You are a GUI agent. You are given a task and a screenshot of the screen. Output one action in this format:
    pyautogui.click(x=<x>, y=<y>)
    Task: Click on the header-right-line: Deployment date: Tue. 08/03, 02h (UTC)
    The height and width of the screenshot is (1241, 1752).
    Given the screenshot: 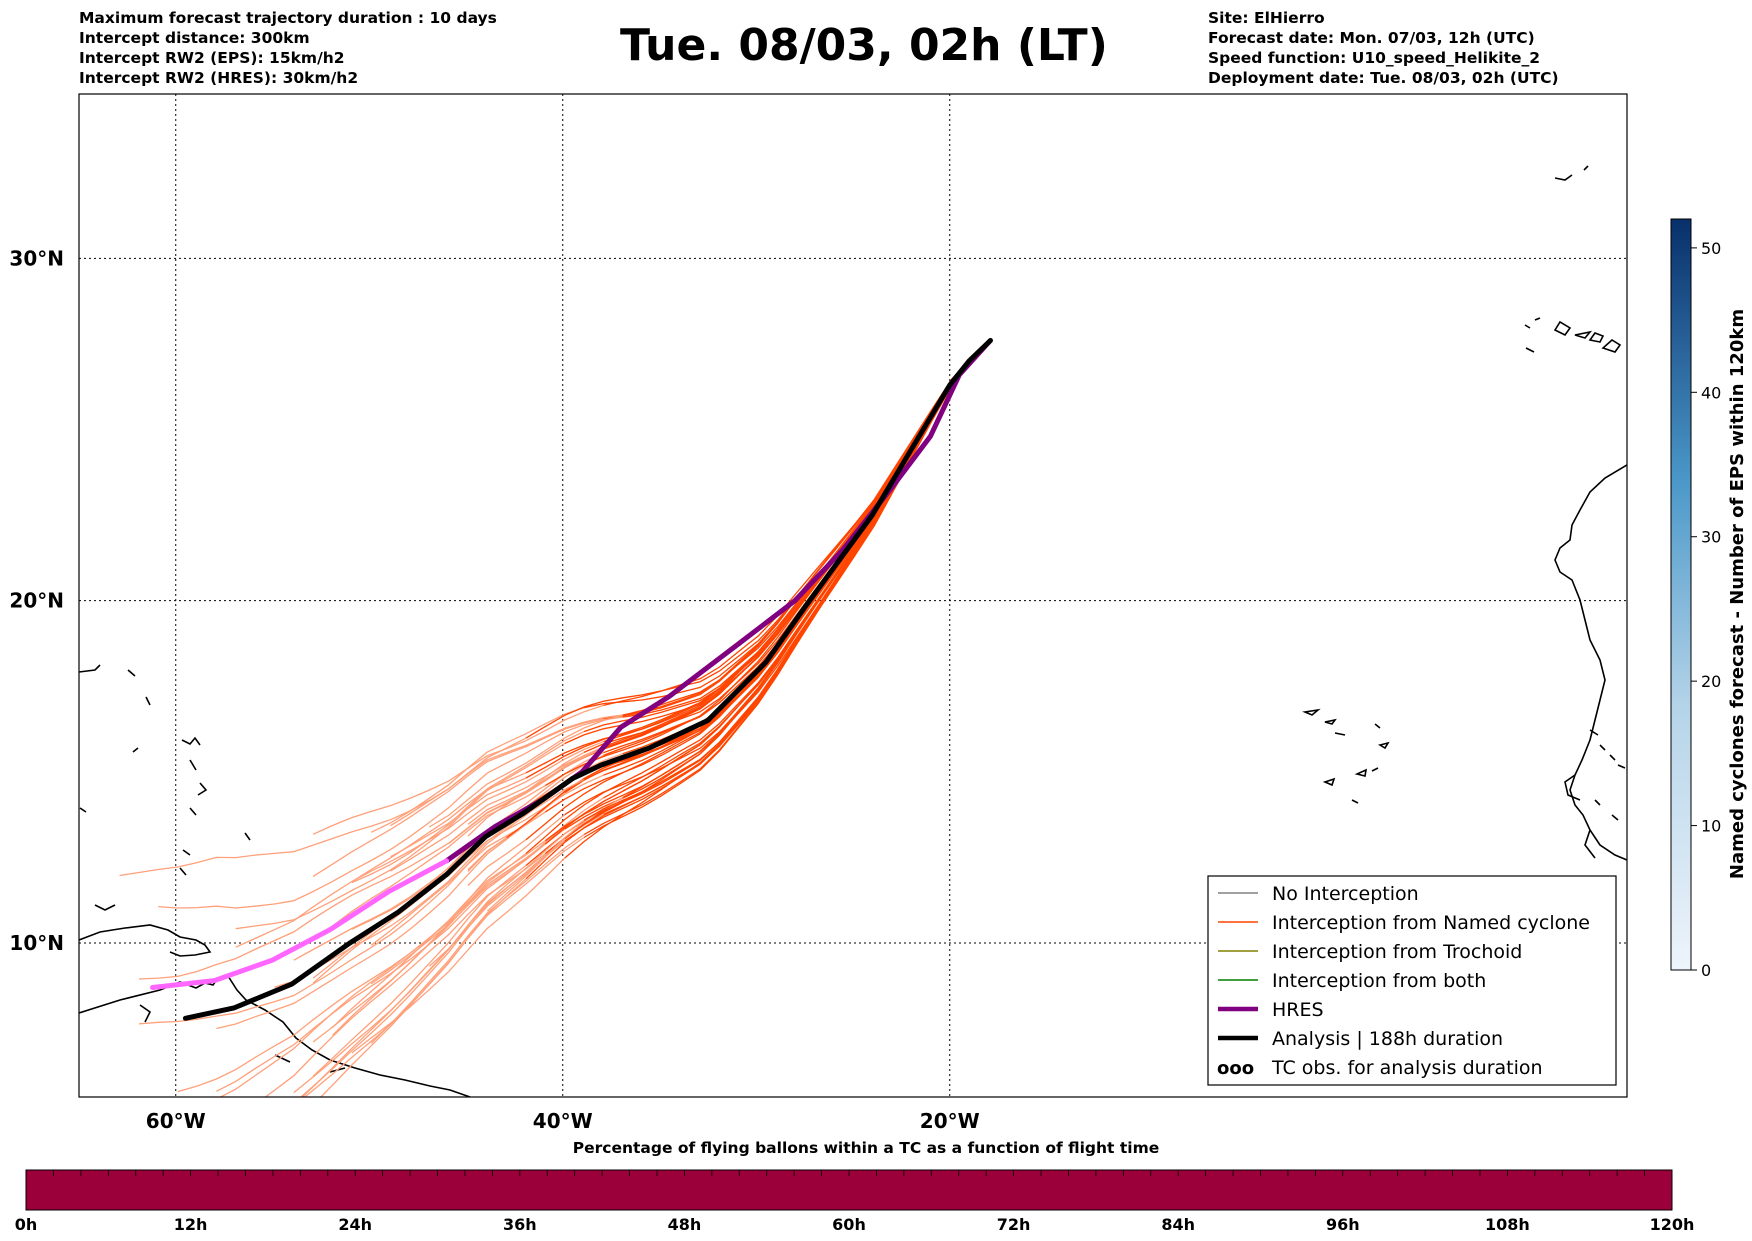 What is the action you would take?
    pyautogui.click(x=1383, y=78)
    